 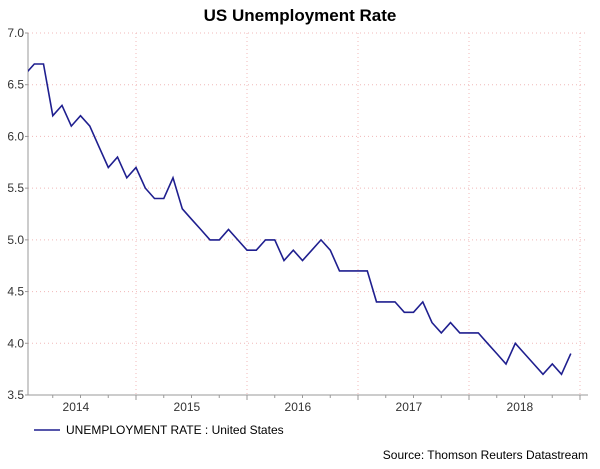 What do you see at coordinates (300, 15) in the screenshot?
I see `chart-title: US Unemployment Rate` at bounding box center [300, 15].